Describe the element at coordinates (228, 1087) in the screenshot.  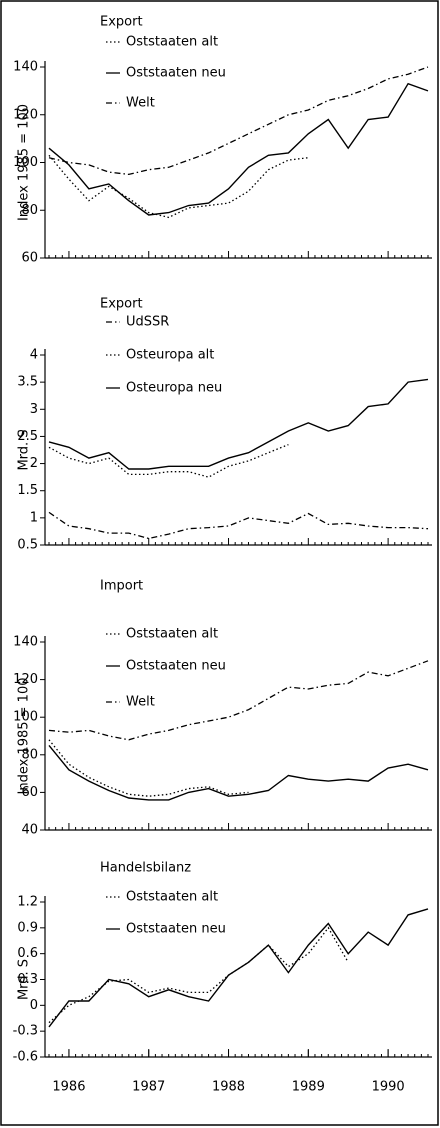
I see `x-tick-label: 1988` at that location.